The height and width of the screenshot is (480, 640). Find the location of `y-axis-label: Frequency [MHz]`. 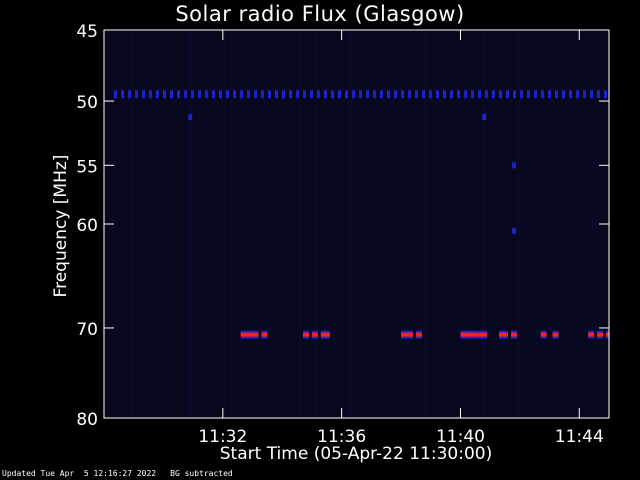

y-axis-label: Frequency [MHz] is located at coordinates (61, 226).